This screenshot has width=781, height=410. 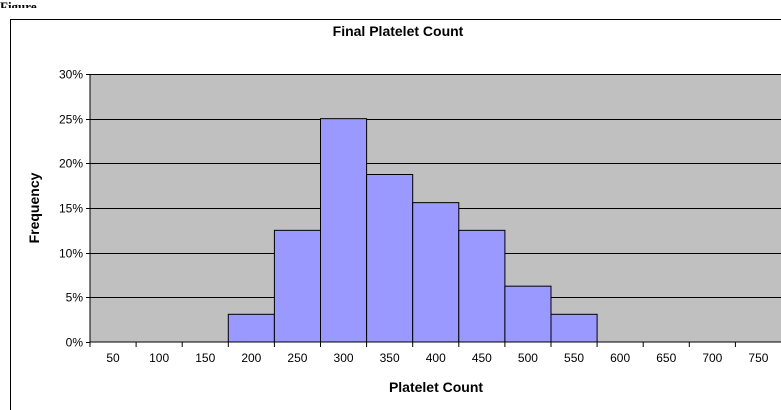 I want to click on y-tick-label: 0%, so click(x=75, y=343).